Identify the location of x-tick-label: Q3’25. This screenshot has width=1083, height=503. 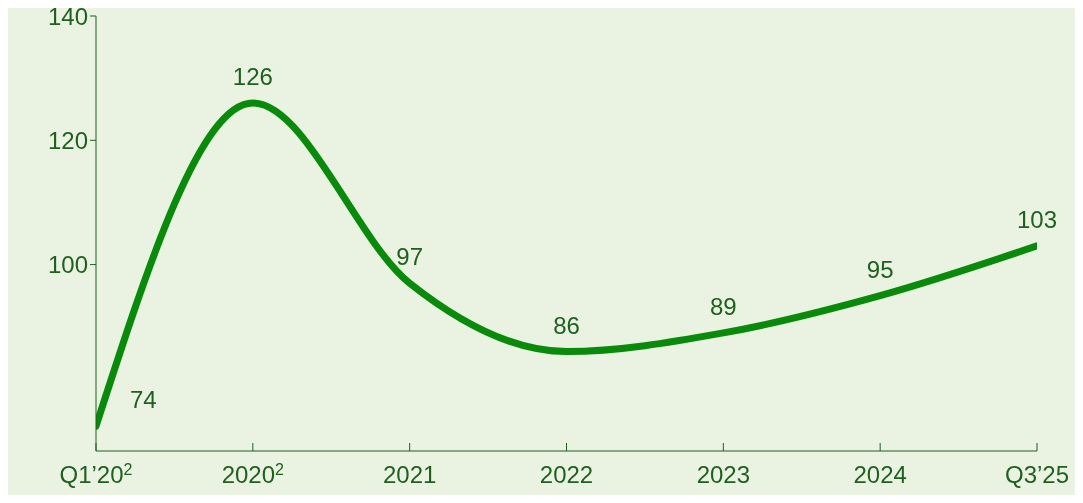
(1037, 474).